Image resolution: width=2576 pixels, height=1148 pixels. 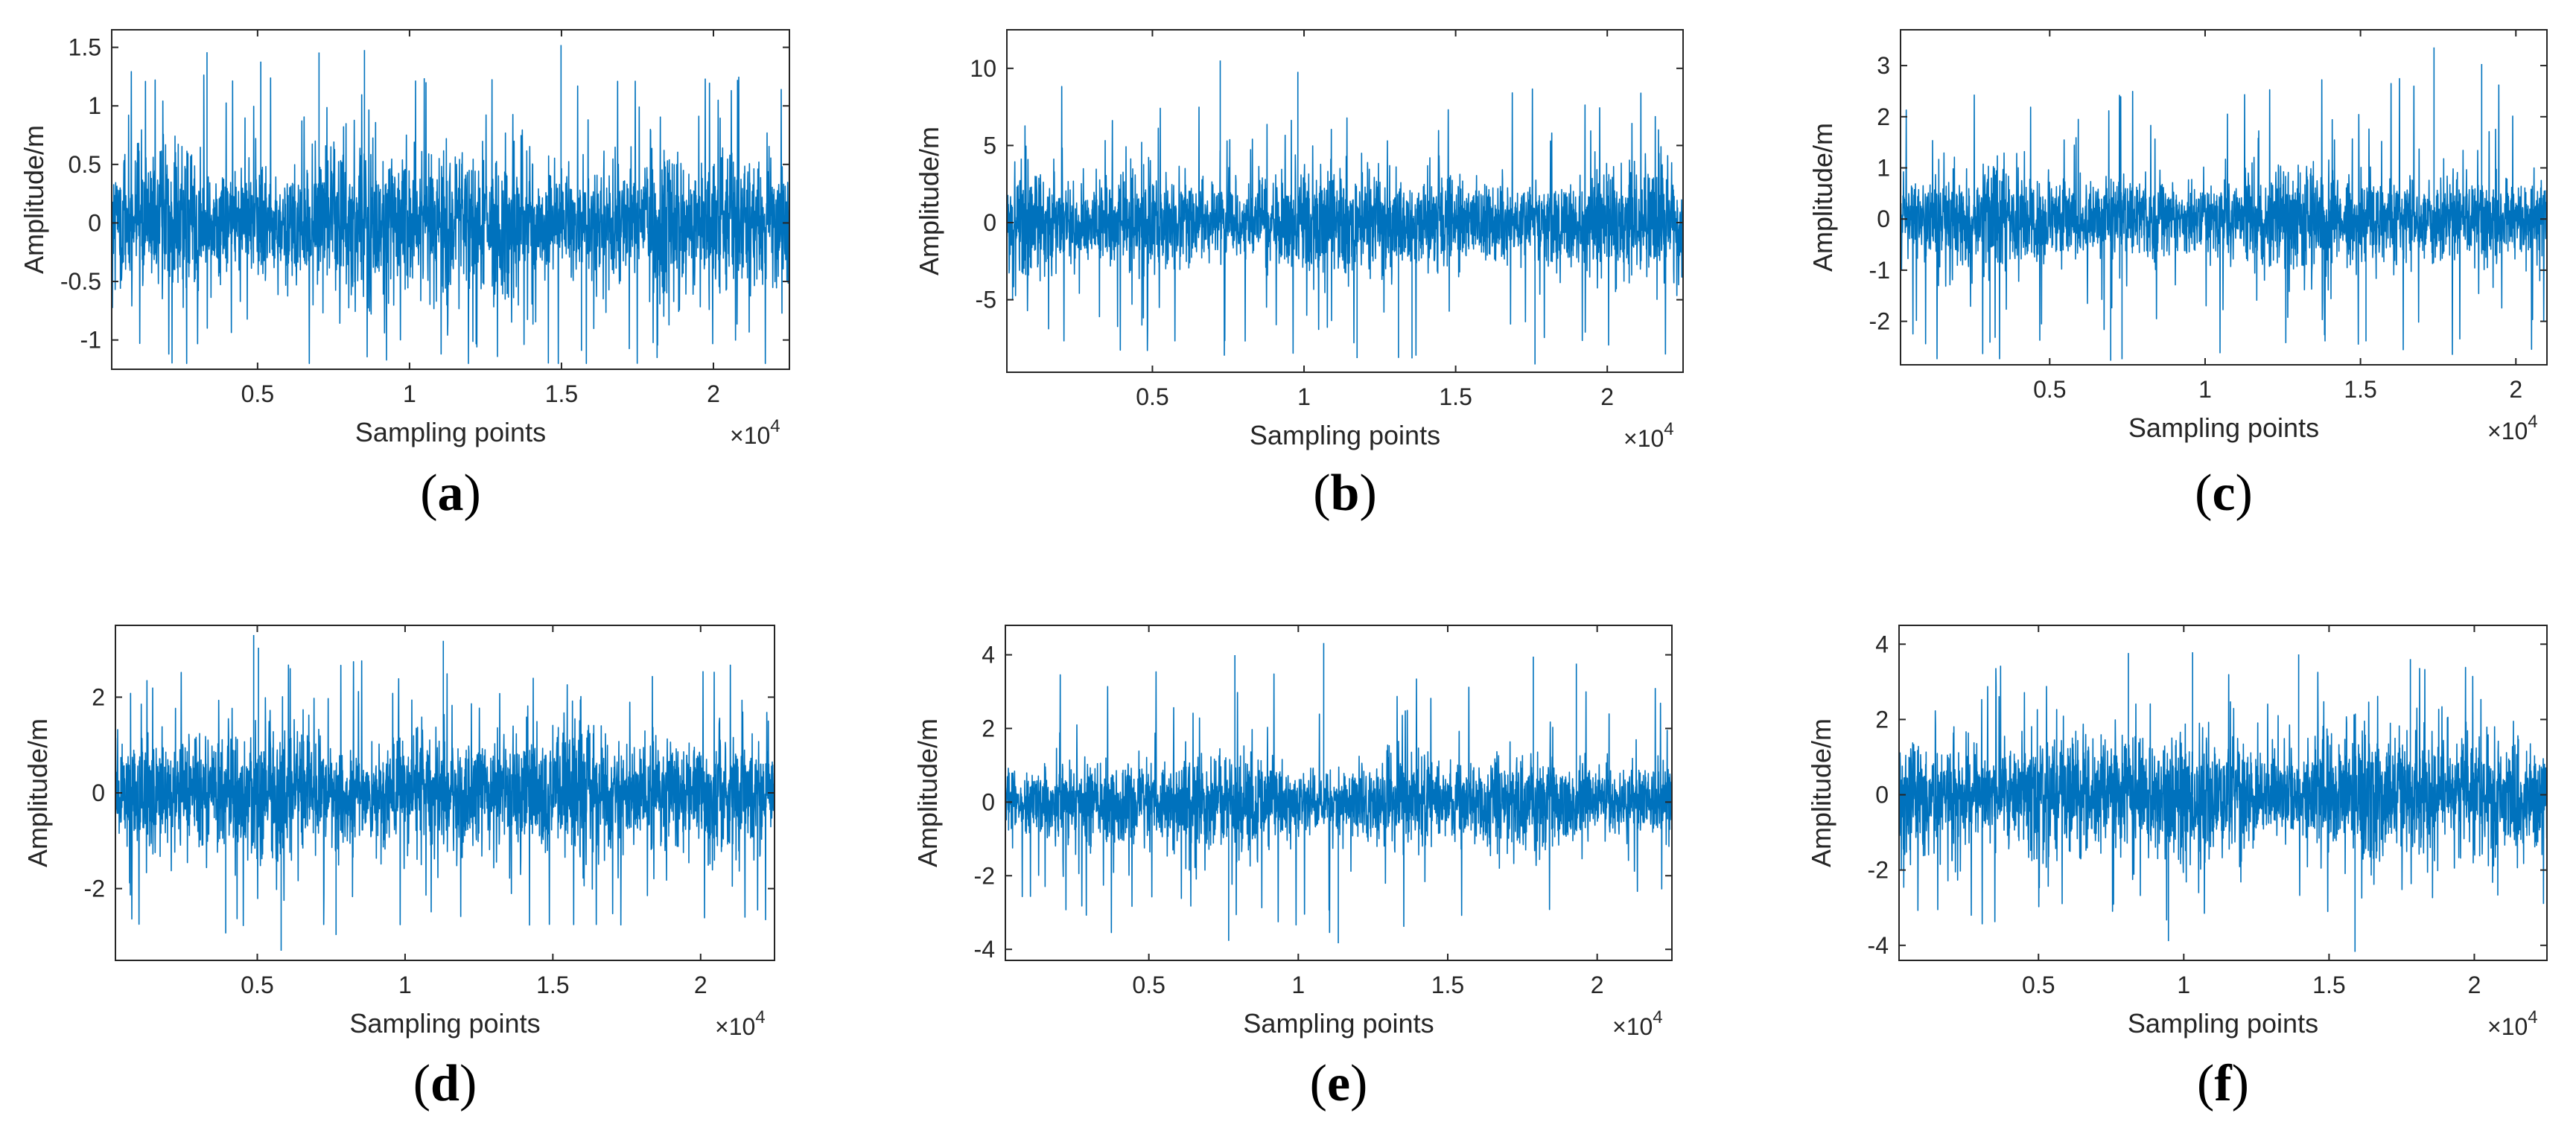 What do you see at coordinates (740, 1023) in the screenshot?
I see `x-multiplier-d: ×10⁴` at bounding box center [740, 1023].